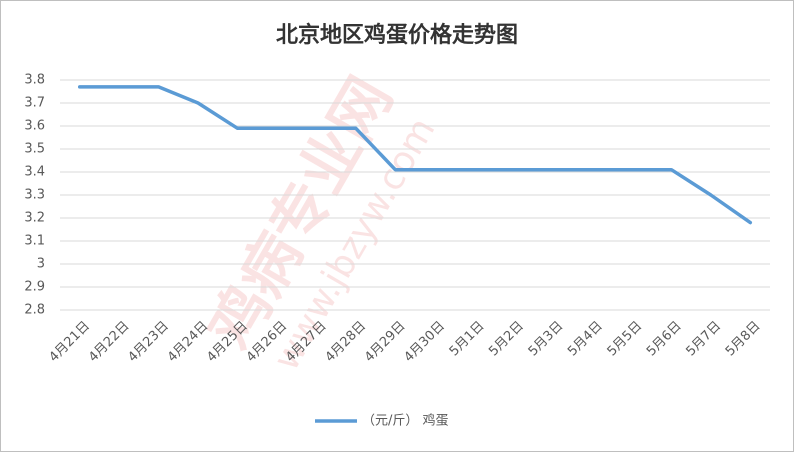 Image resolution: width=794 pixels, height=452 pixels. What do you see at coordinates (34, 287) in the screenshot?
I see `y-tick-label: 2.9` at bounding box center [34, 287].